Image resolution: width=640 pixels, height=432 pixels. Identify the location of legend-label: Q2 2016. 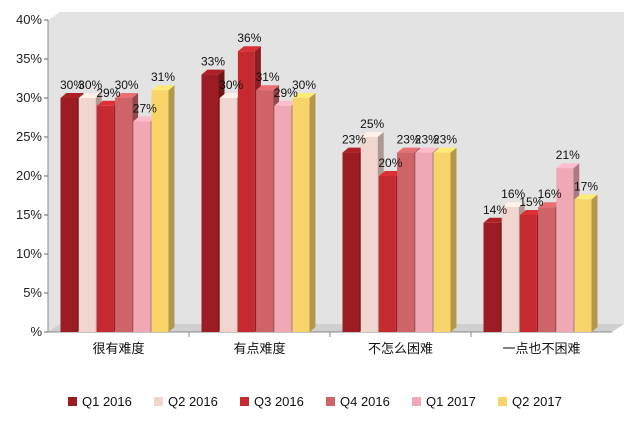
(193, 401).